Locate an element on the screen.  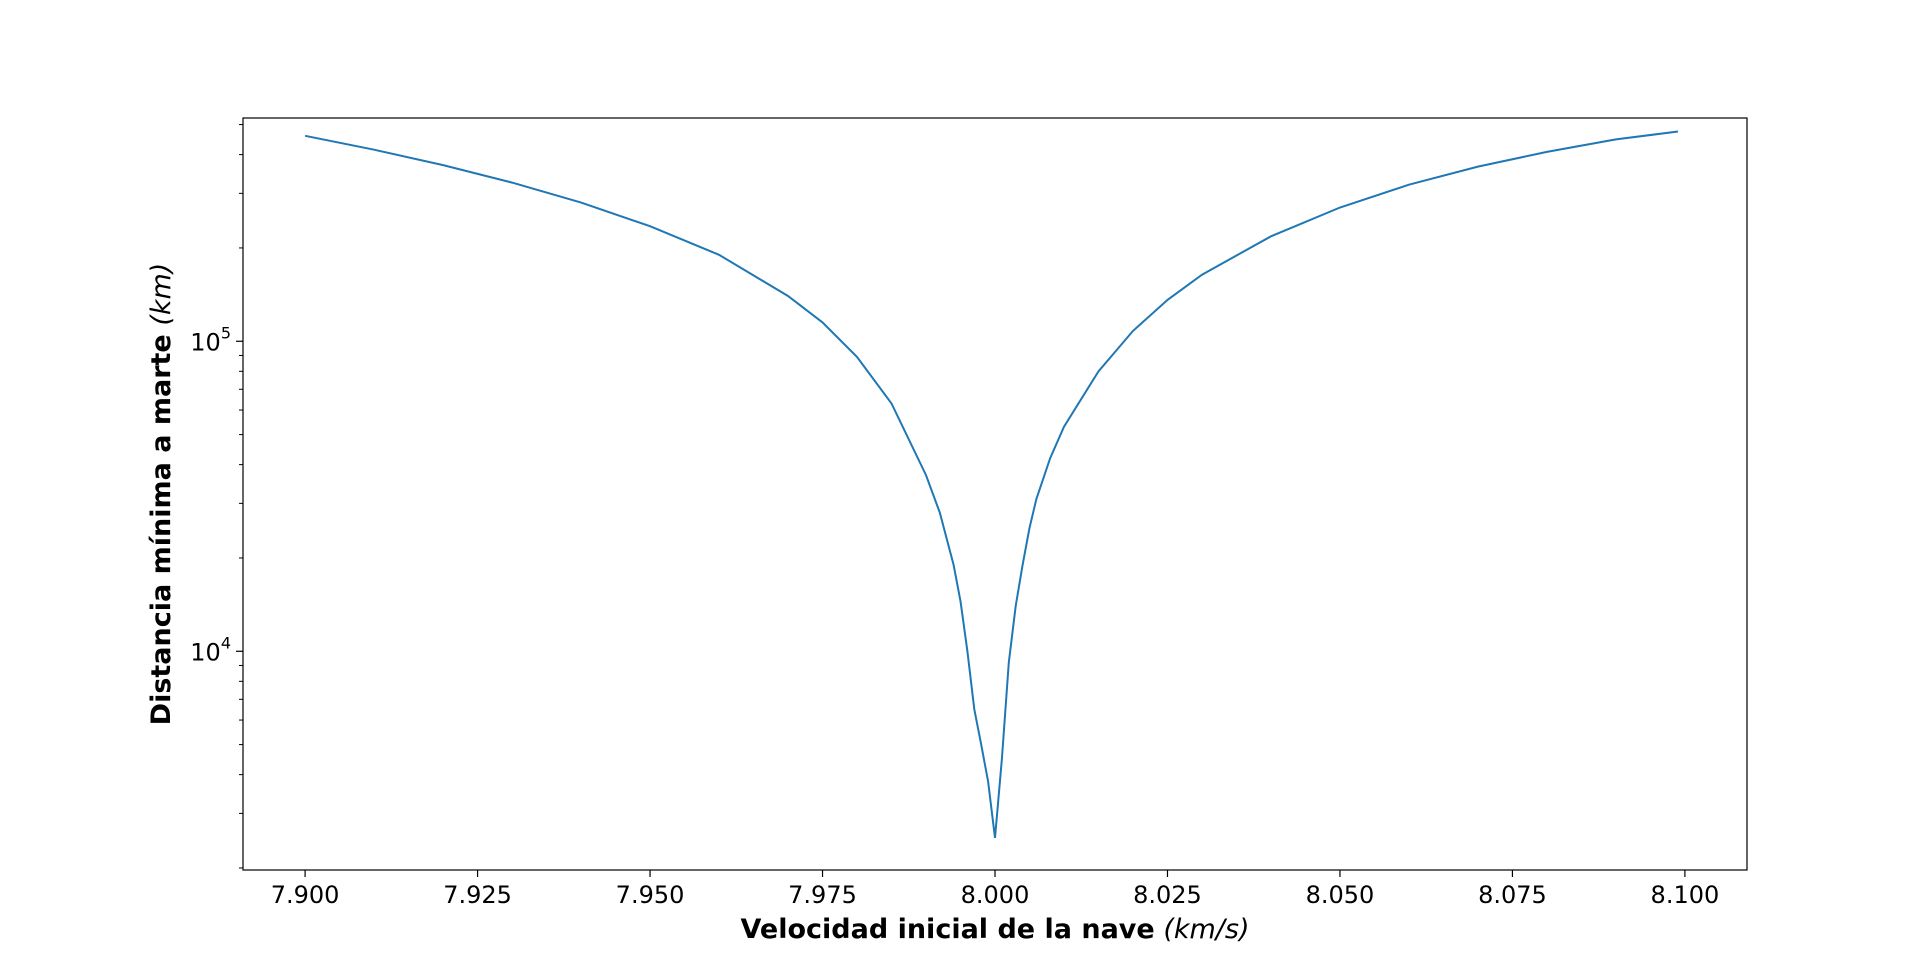
x-tick-label: 8.075 is located at coordinates (1512, 895).